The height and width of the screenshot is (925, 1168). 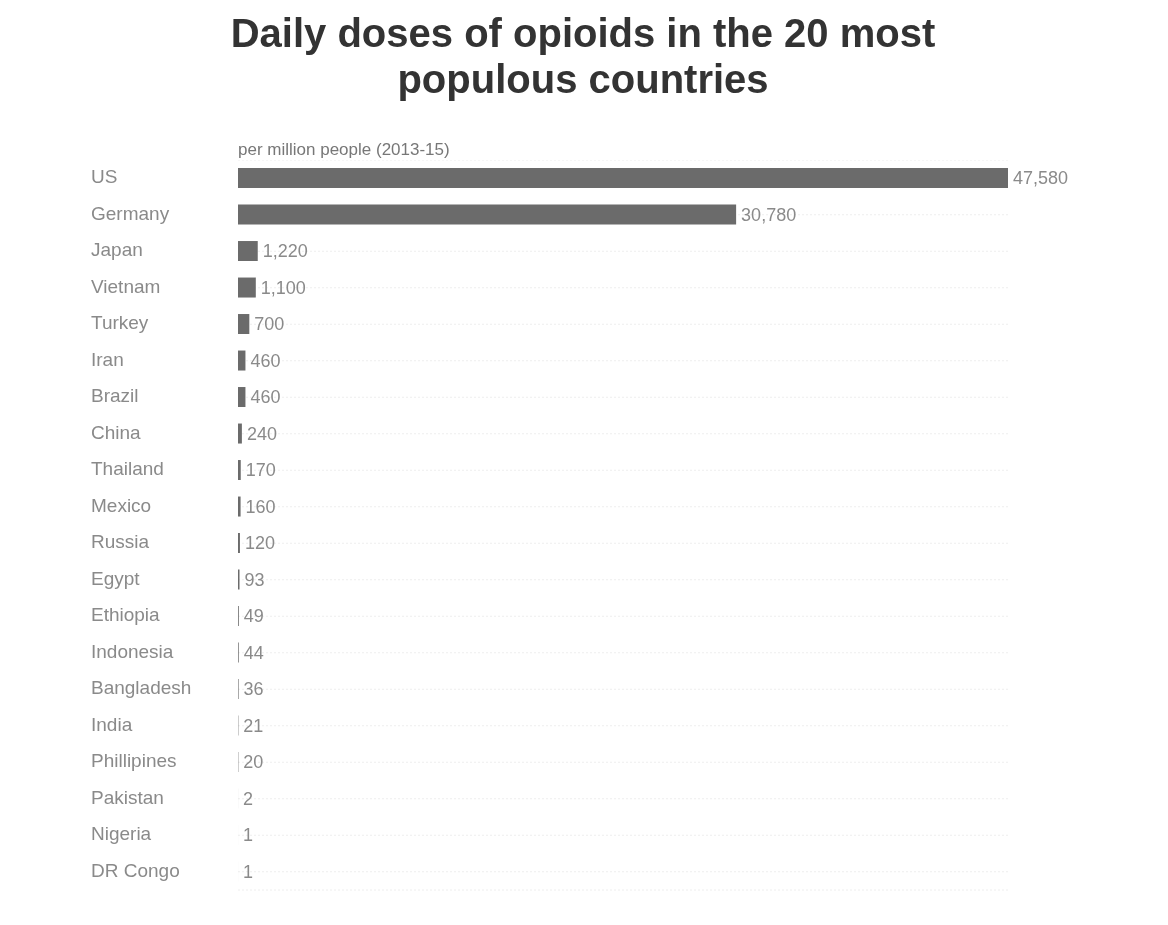 I want to click on y-tick-label: Brazil, so click(x=115, y=396).